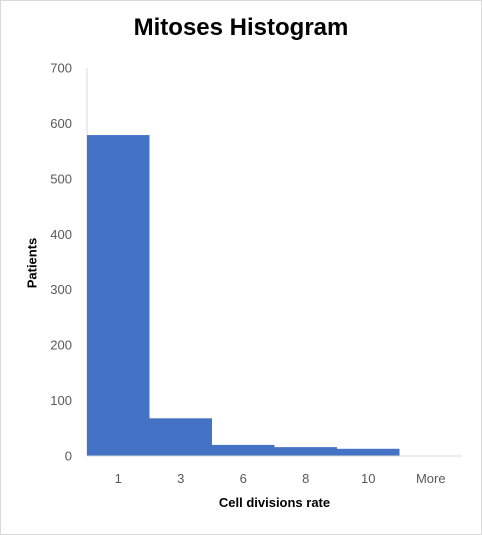 The image size is (482, 535). Describe the element at coordinates (180, 478) in the screenshot. I see `x-tick-label: 3` at that location.